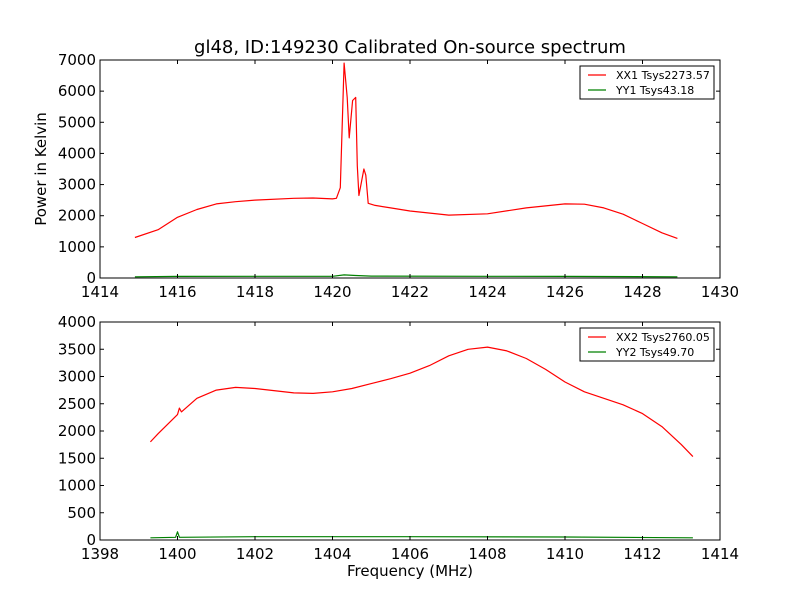  What do you see at coordinates (77, 122) in the screenshot?
I see `y-tick-label: 5000` at bounding box center [77, 122].